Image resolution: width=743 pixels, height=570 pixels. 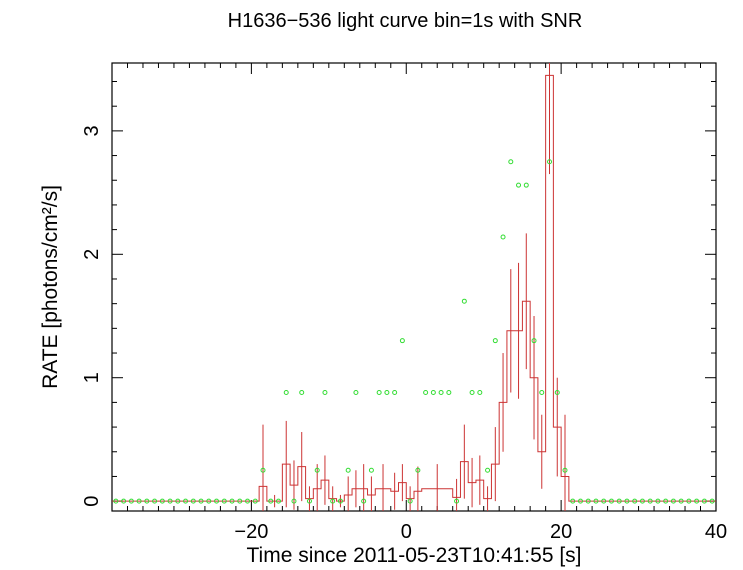 What do you see at coordinates (92, 254) in the screenshot?
I see `y-tick-label: 2` at bounding box center [92, 254].